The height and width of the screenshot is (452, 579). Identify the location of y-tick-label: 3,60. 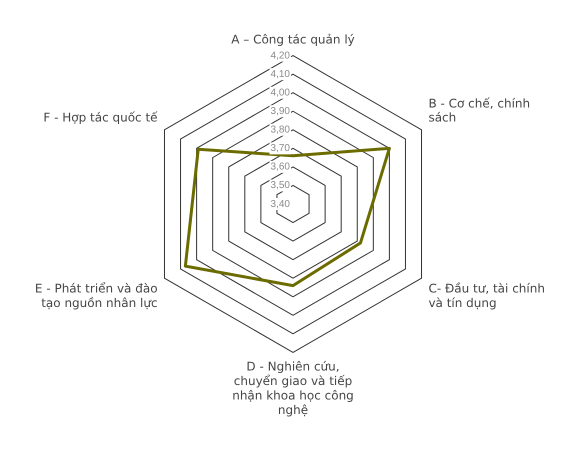
(280, 167).